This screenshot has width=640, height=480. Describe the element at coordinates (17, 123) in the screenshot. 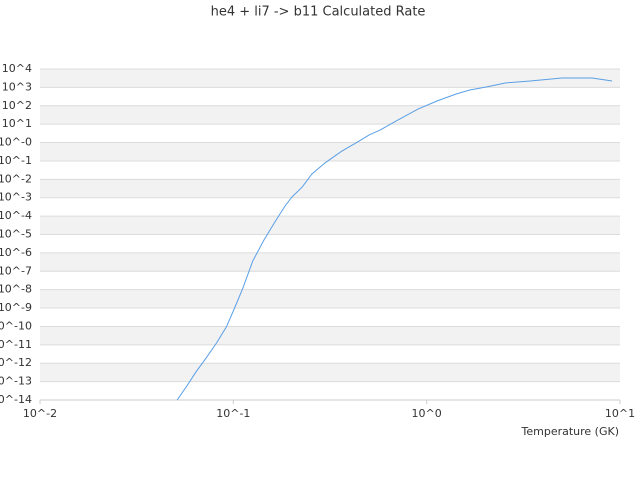

I see `y-tick-label: 10^1` at that location.